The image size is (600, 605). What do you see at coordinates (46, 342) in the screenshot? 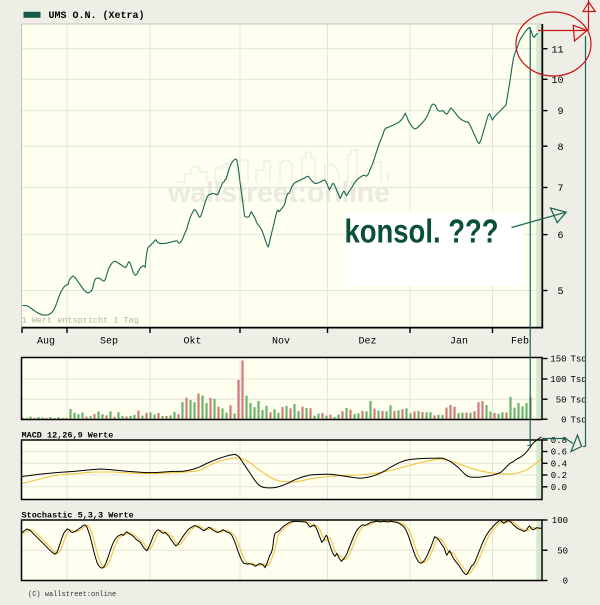
I see `svg-text: Aug` at bounding box center [46, 342].